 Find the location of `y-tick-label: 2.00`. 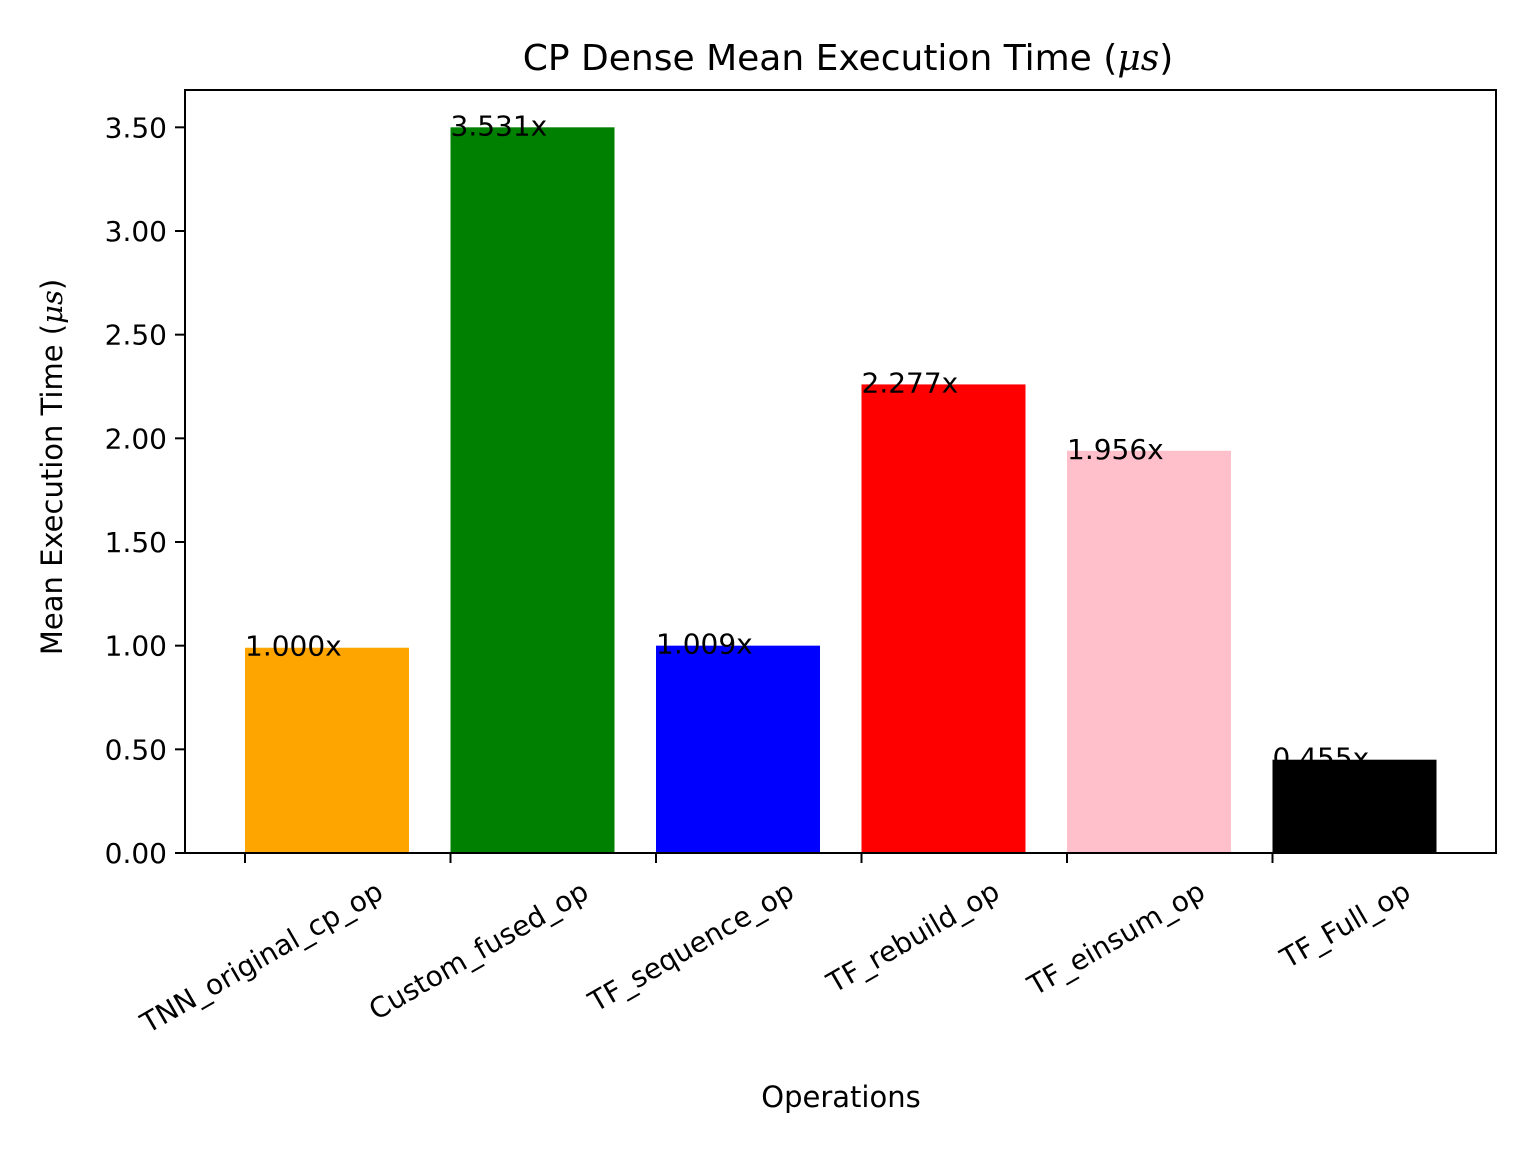

y-tick-label: 2.00 is located at coordinates (136, 438).